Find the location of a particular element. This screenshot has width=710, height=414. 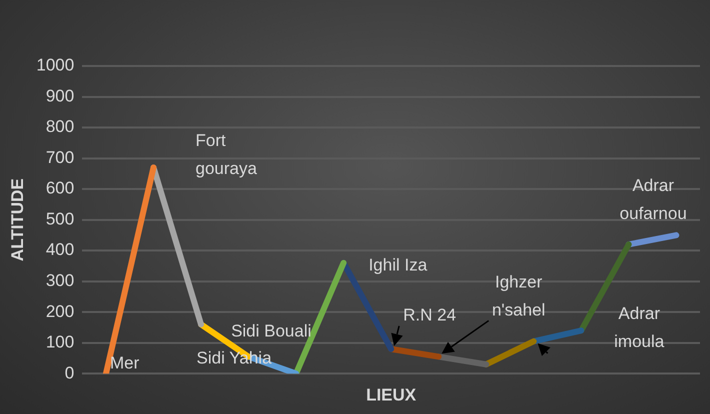

annotation: Ighzer n'sahel is located at coordinates (519, 296).